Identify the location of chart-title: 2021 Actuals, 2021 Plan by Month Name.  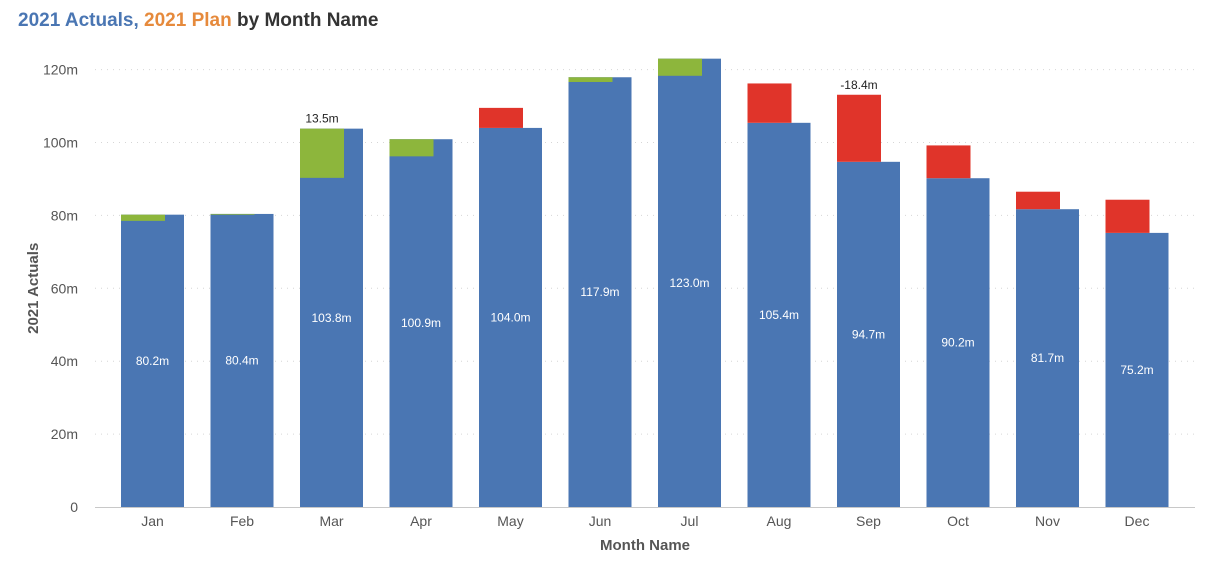
(198, 21).